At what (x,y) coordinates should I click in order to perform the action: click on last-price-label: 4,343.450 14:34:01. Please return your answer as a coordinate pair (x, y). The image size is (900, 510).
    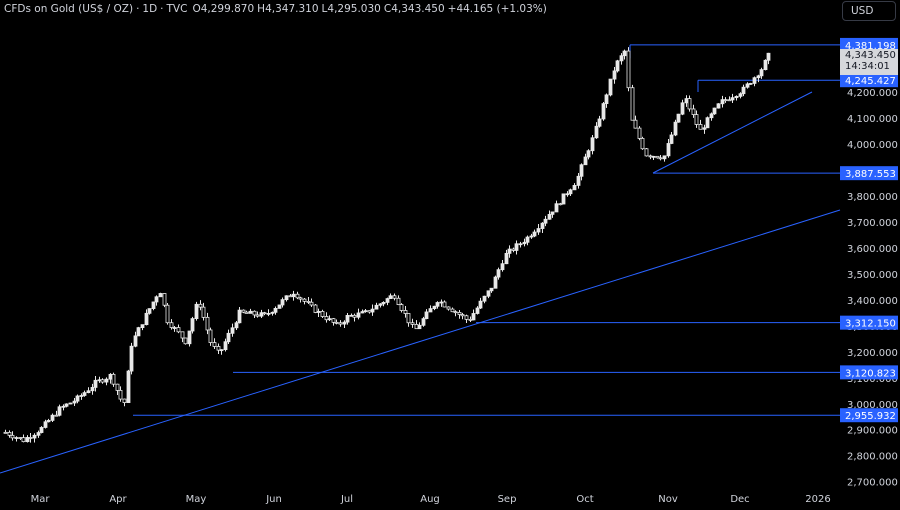
    Looking at the image, I should click on (869, 62).